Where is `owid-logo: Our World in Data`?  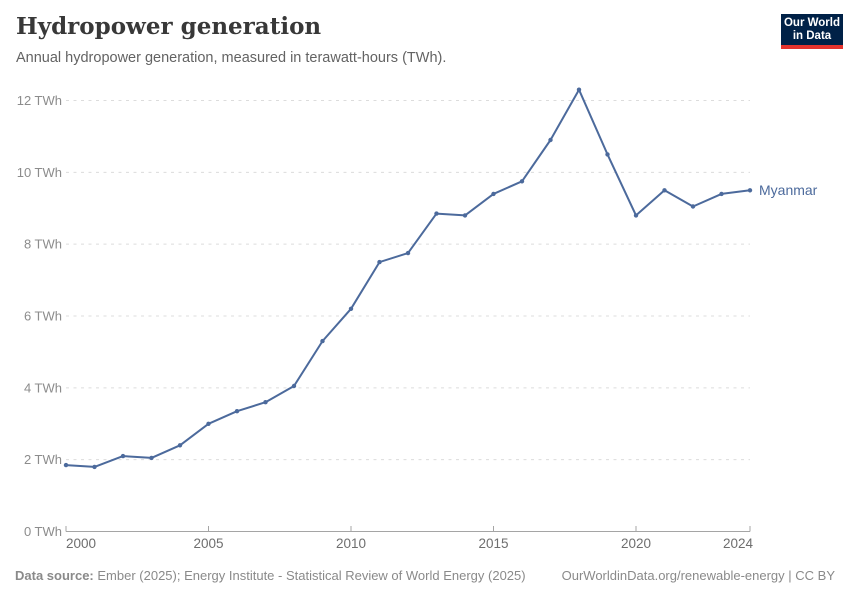
owid-logo: Our World in Data is located at coordinates (812, 31).